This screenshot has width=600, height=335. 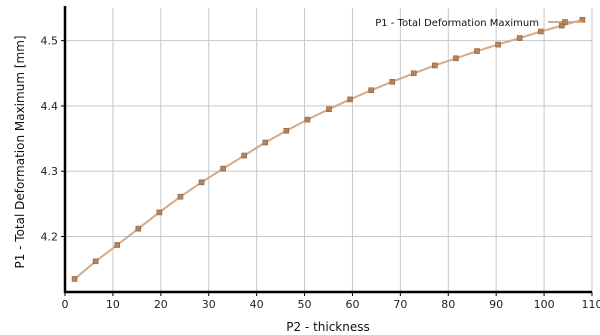 I want to click on x-tick-label: 90, so click(x=496, y=304).